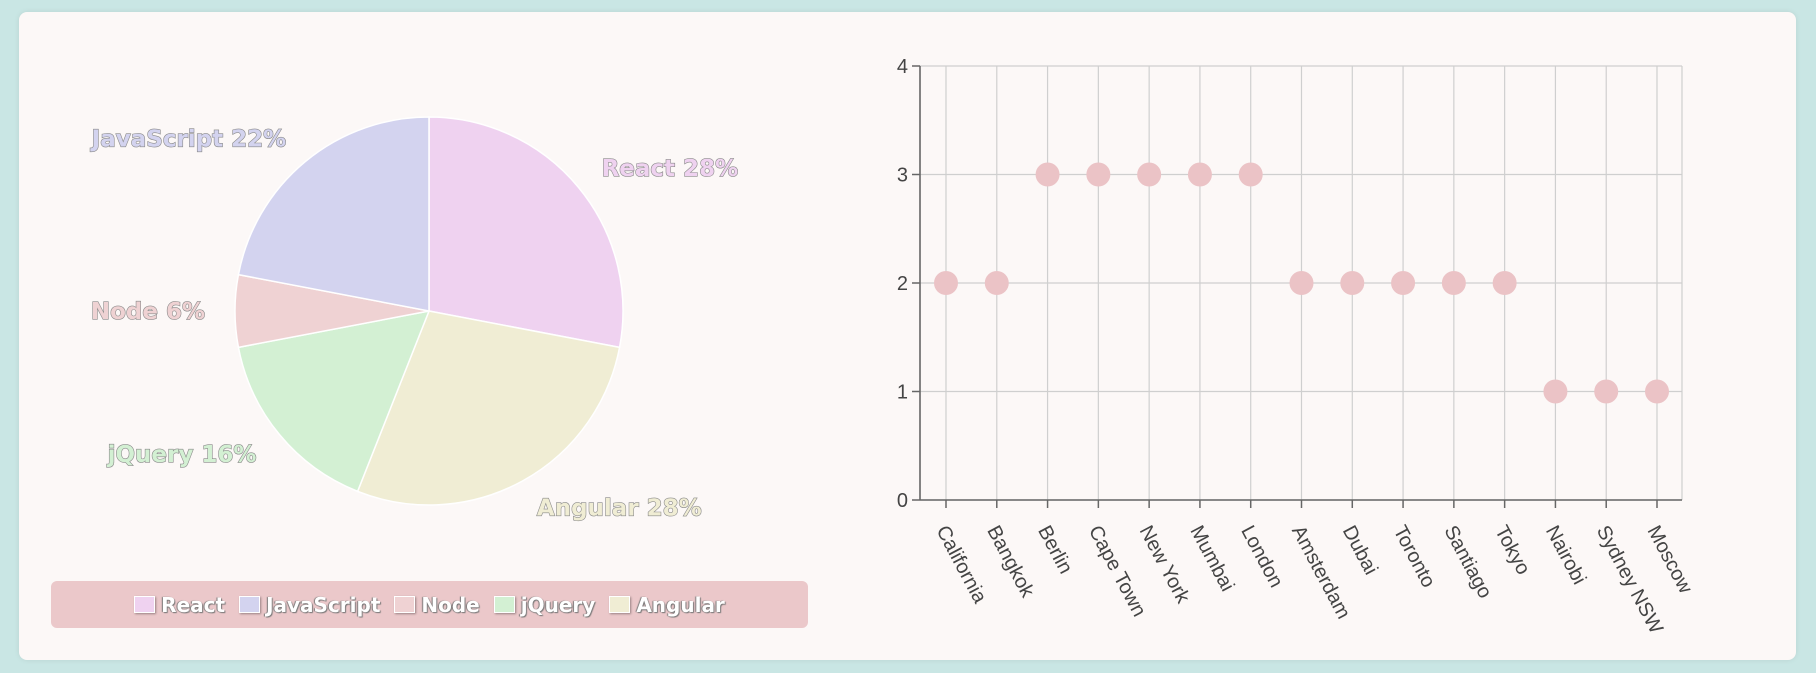 The width and height of the screenshot is (1816, 673). Describe the element at coordinates (188, 139) in the screenshot. I see `pie-label-javascript: JavaScript 22%` at that location.